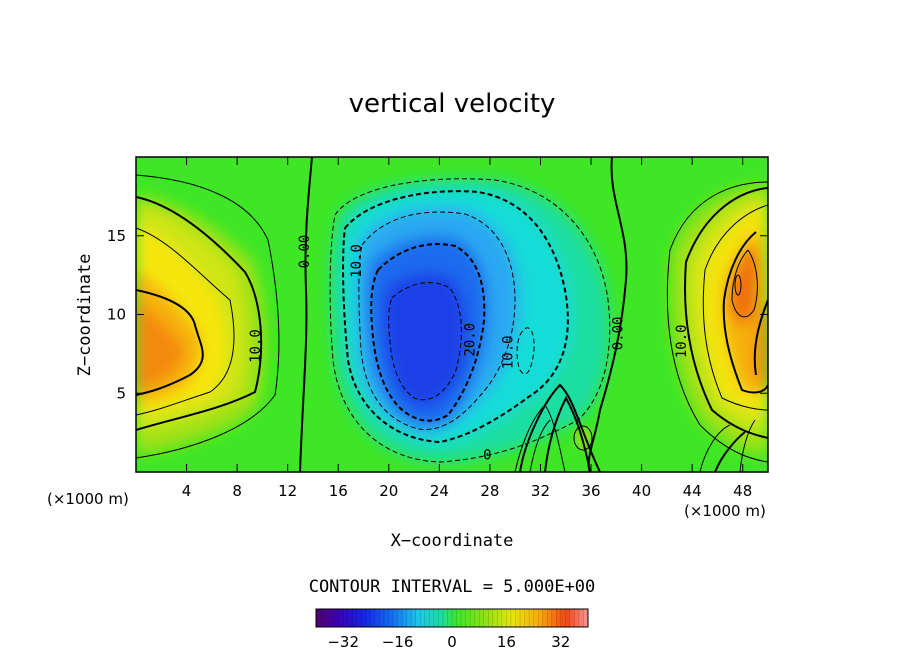 The image size is (904, 654). I want to click on x-tick-label: 44, so click(692, 491).